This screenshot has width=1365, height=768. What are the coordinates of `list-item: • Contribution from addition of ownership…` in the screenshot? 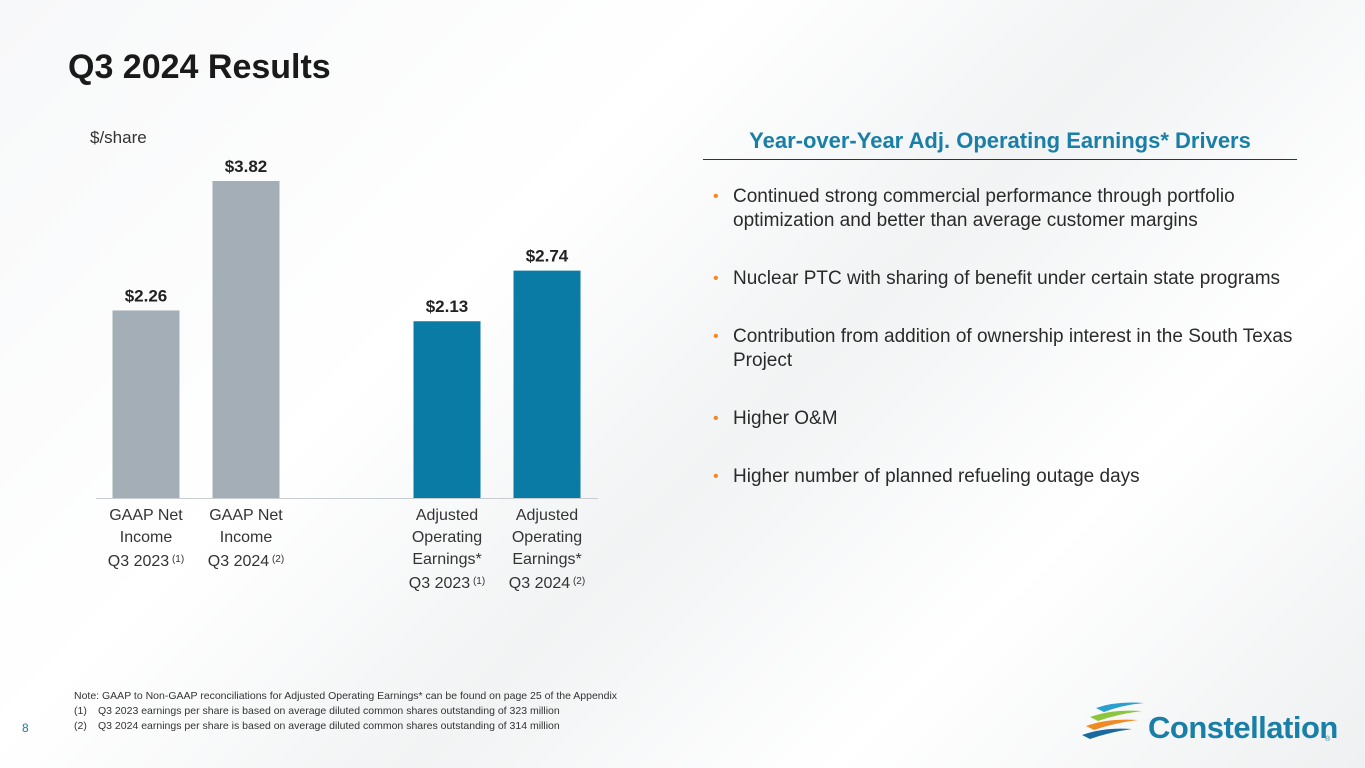 It's located at (1003, 348).